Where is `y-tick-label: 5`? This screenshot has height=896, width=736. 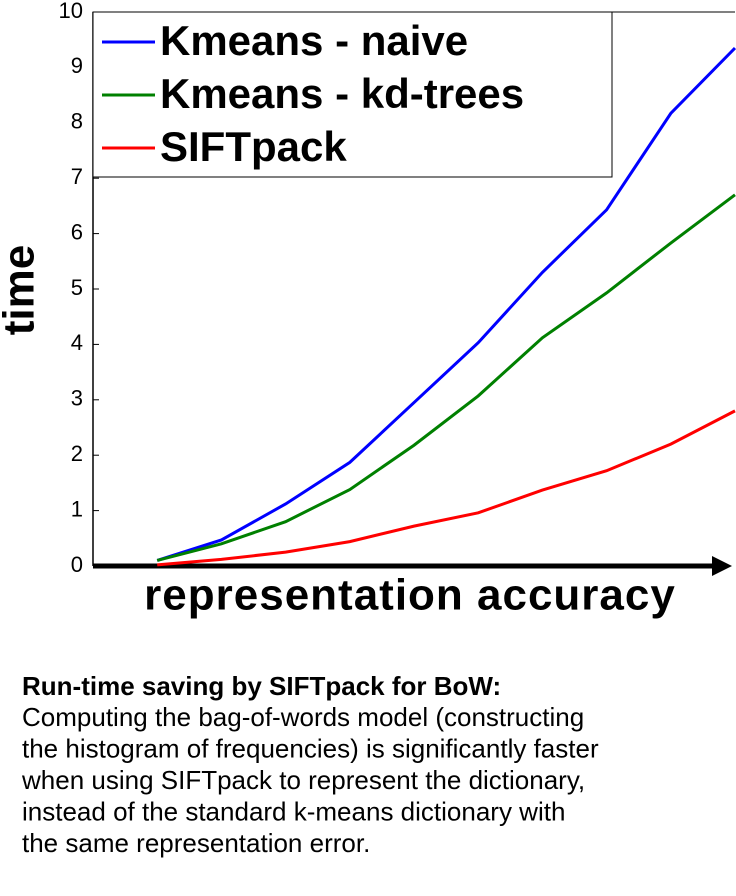 y-tick-label: 5 is located at coordinates (77, 287).